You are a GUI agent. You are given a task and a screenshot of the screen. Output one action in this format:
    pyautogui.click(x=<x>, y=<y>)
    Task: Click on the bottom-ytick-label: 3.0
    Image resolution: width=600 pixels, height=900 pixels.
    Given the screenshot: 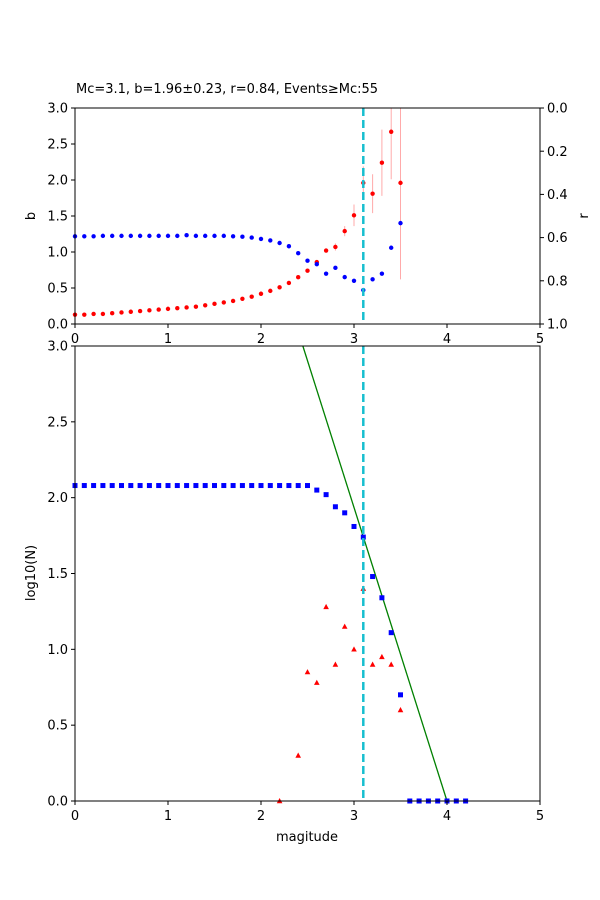 What is the action you would take?
    pyautogui.click(x=57, y=347)
    